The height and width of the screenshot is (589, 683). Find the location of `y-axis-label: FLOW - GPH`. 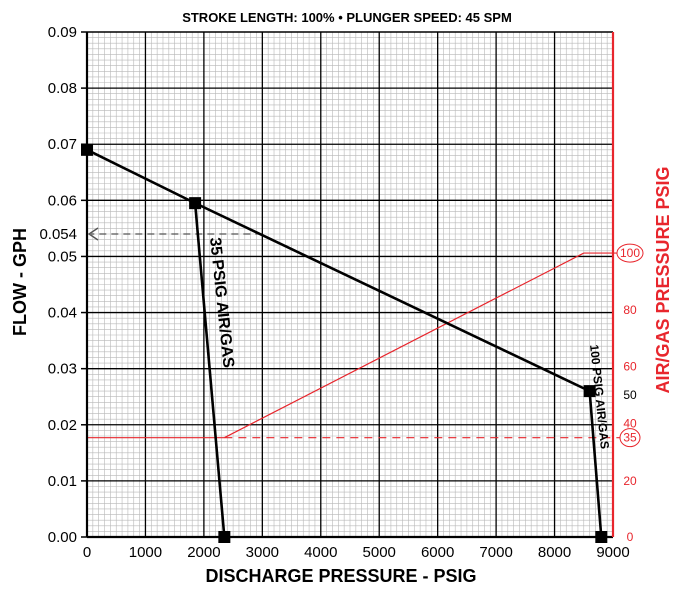

y-axis-label: FLOW - GPH is located at coordinates (20, 282).